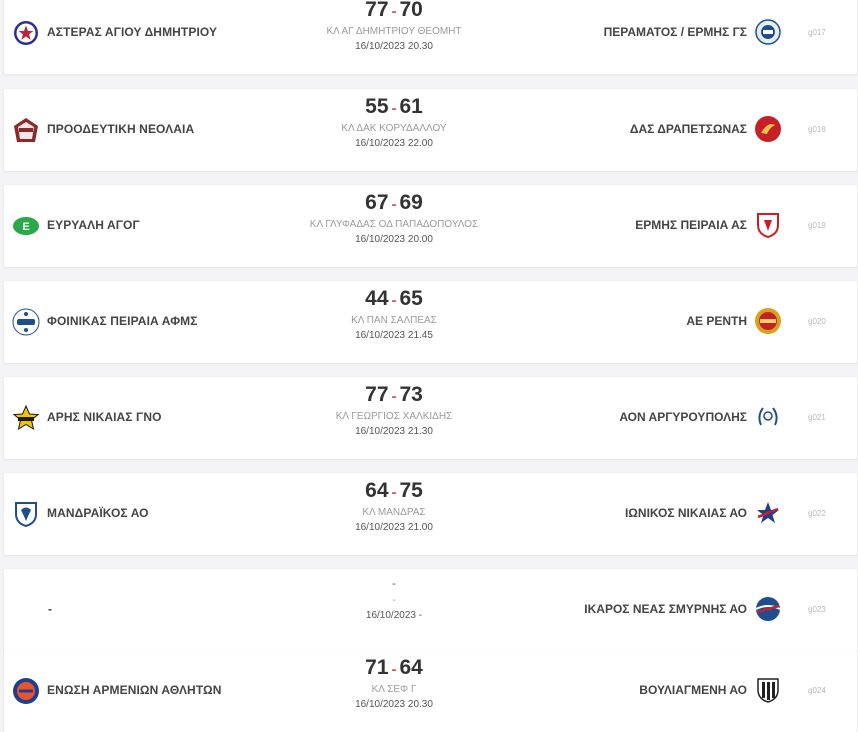 The height and width of the screenshot is (732, 858). I want to click on away-team-name: ΙΩΝΙΚΟΣ ΝΙΚΑΙΑΣ ΑΟ, so click(685, 513).